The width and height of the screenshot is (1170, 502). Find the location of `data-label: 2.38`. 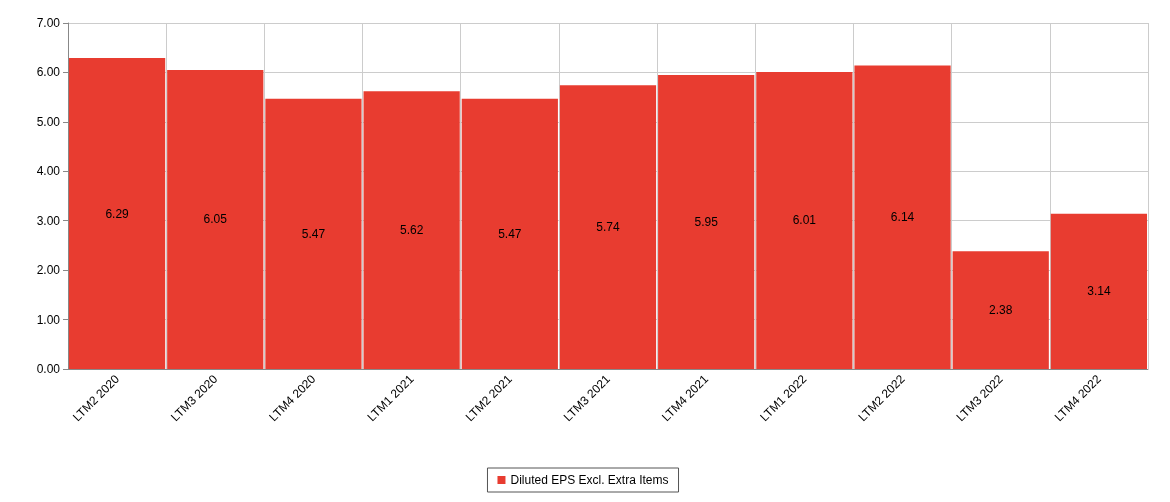

data-label: 2.38 is located at coordinates (1001, 310).